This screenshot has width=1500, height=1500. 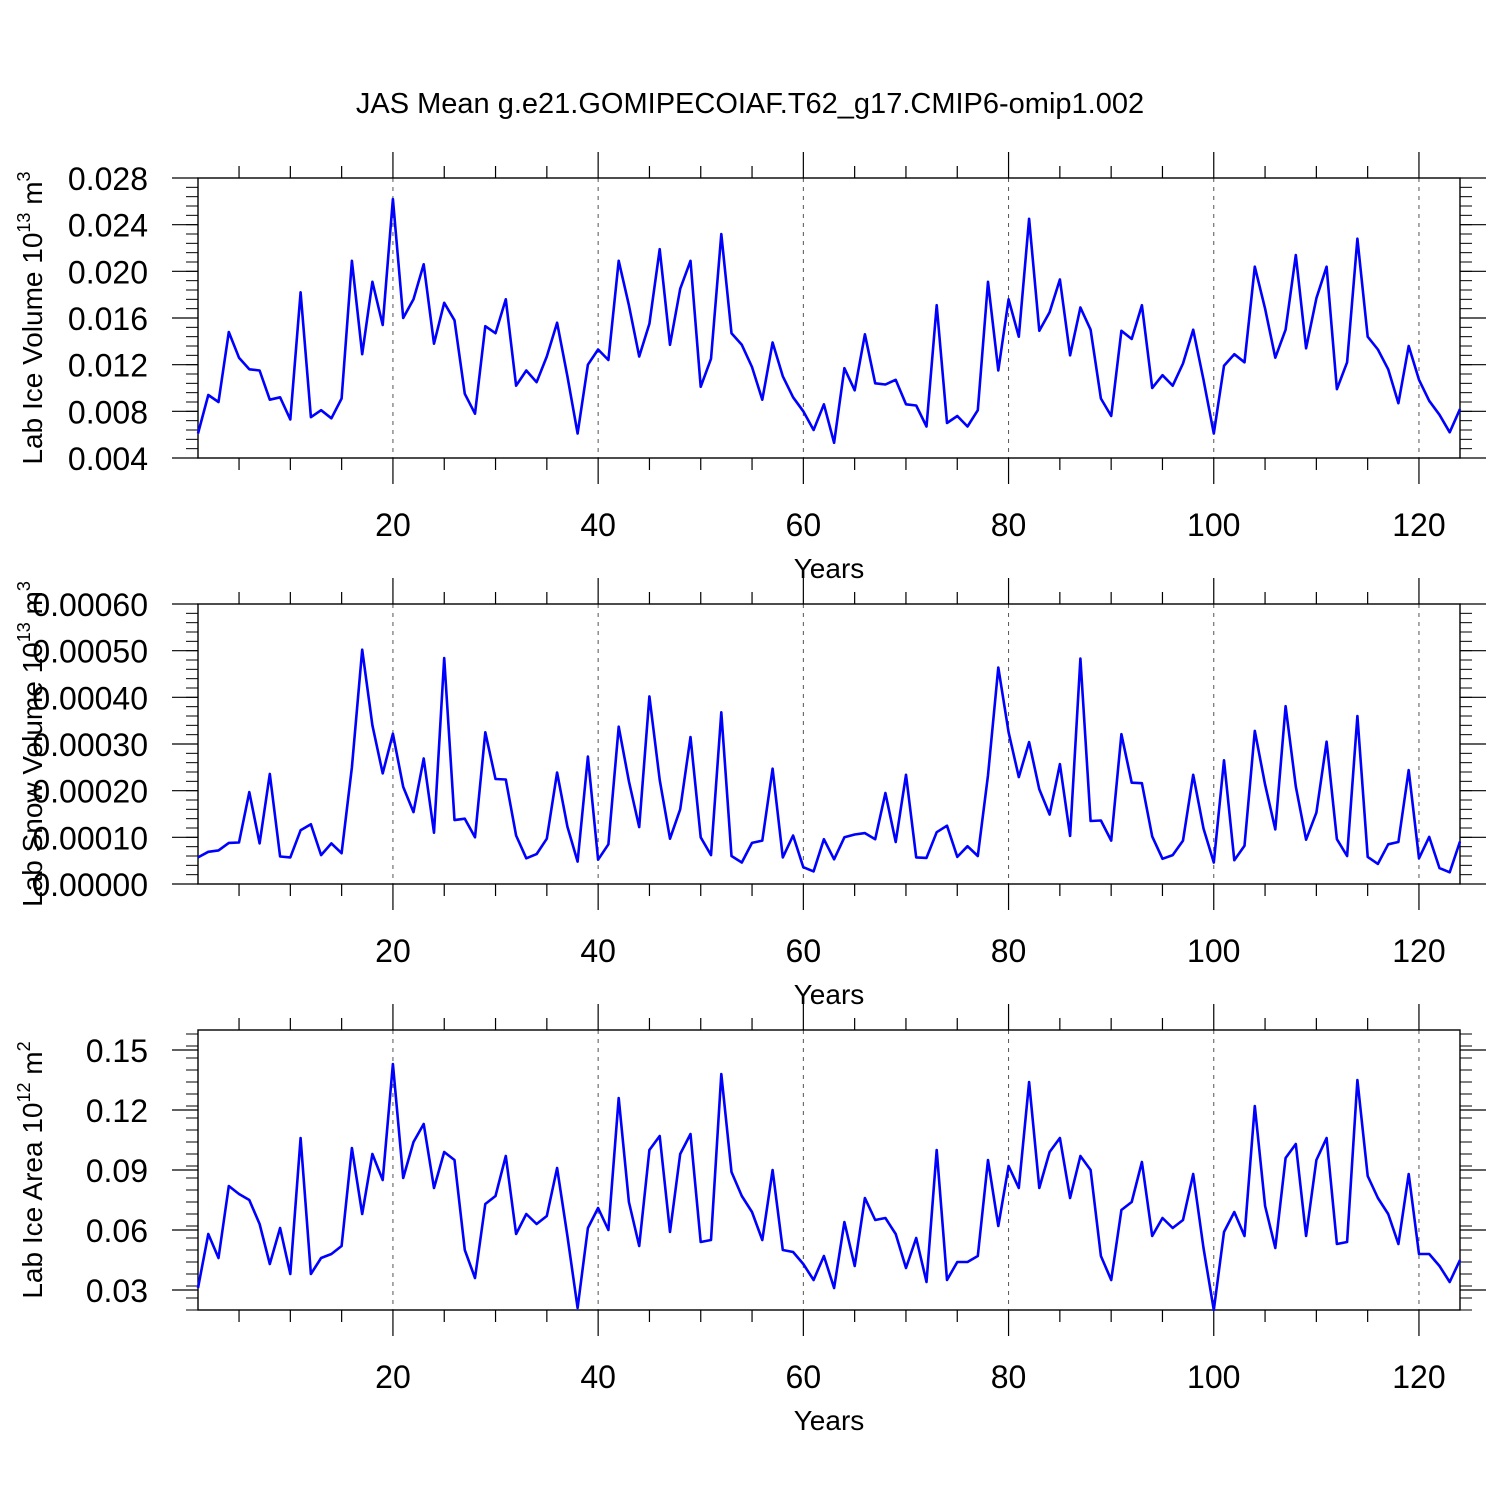 I want to click on y-tick-label: 0.15, so click(x=117, y=1051).